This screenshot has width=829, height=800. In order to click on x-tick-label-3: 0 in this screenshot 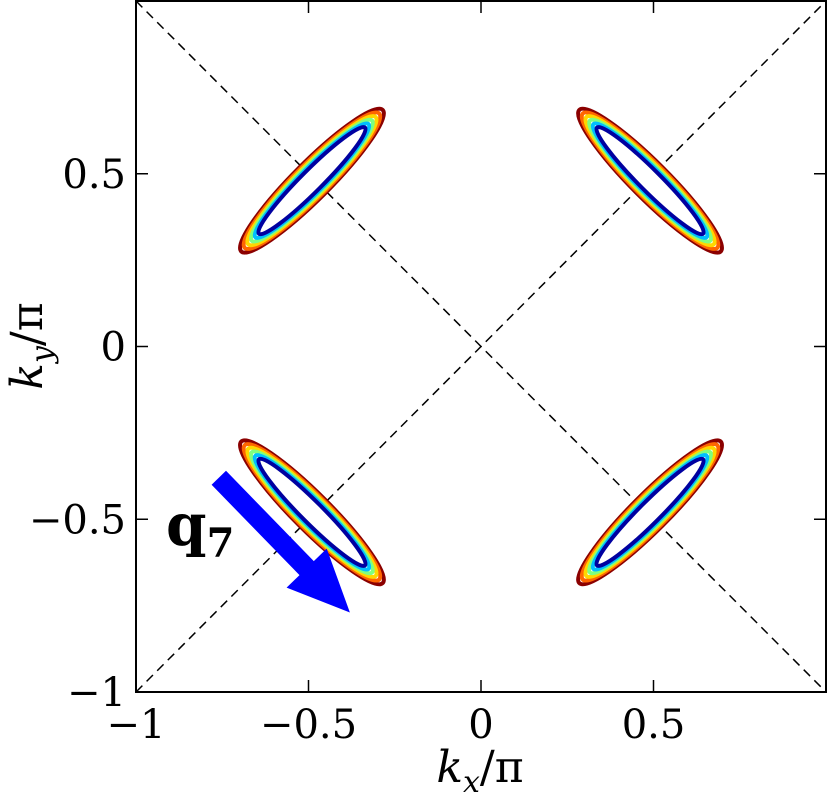, I will do `click(480, 725)`.